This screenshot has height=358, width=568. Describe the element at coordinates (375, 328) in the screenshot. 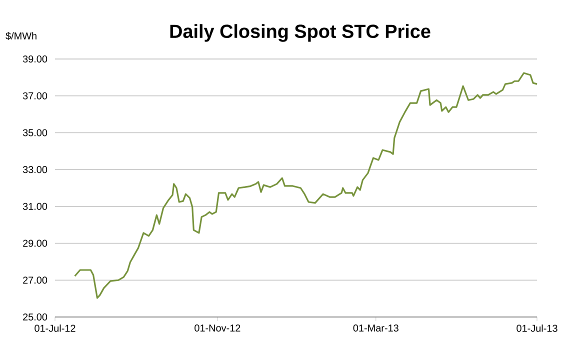

I see `x-tick-label: 01-Mar-13` at that location.